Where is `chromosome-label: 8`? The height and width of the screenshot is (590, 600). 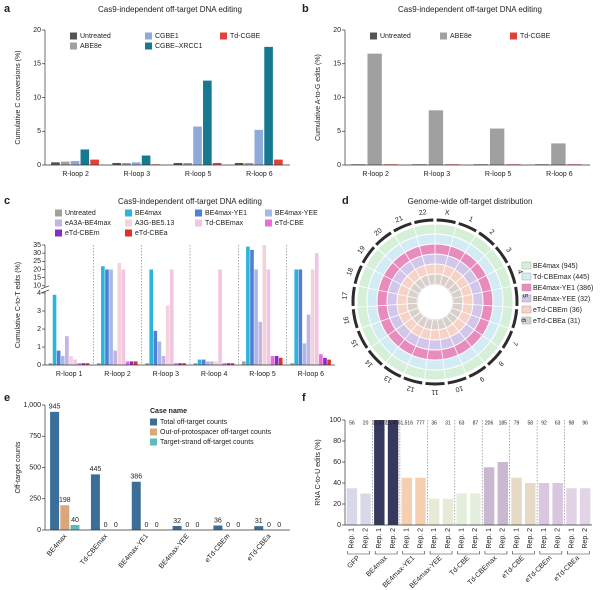
chromosome-label: 8 is located at coordinates (501, 363).